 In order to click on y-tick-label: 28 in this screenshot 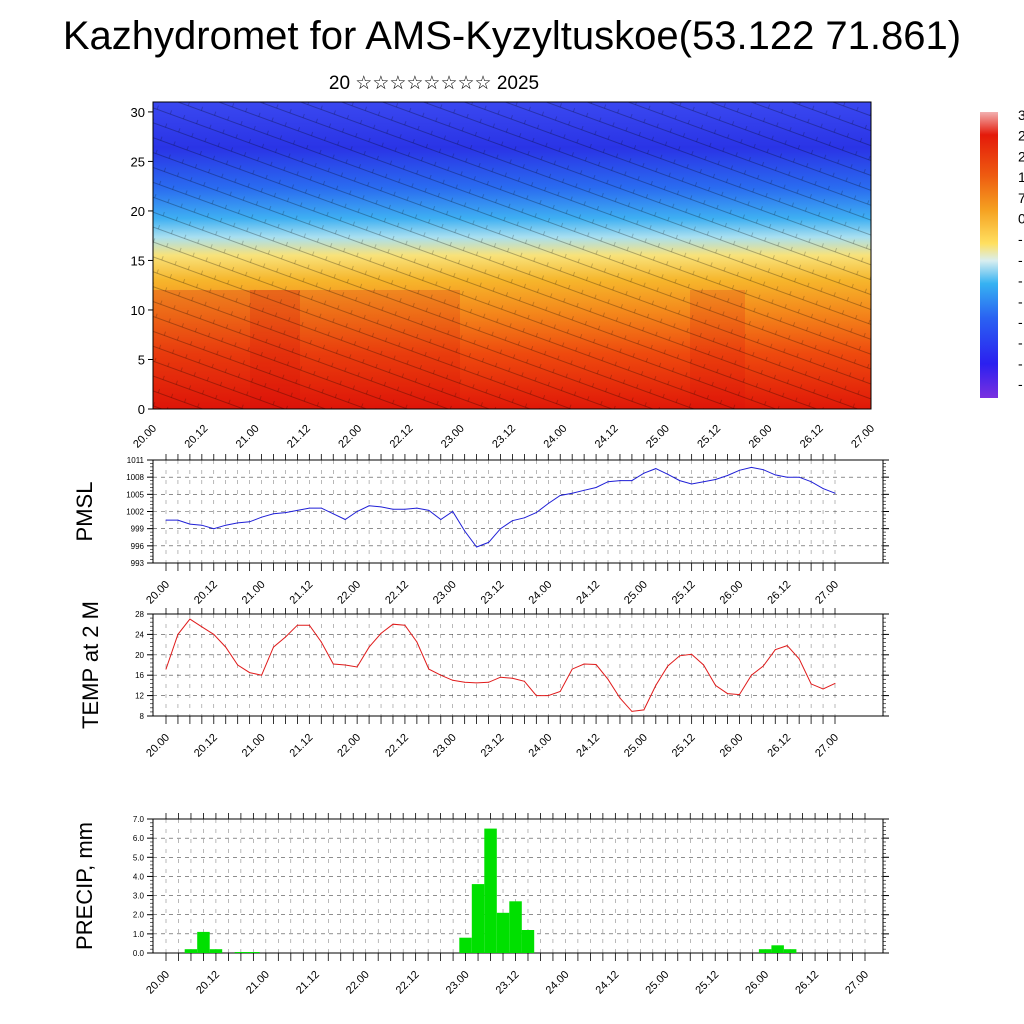, I will do `click(139, 614)`.